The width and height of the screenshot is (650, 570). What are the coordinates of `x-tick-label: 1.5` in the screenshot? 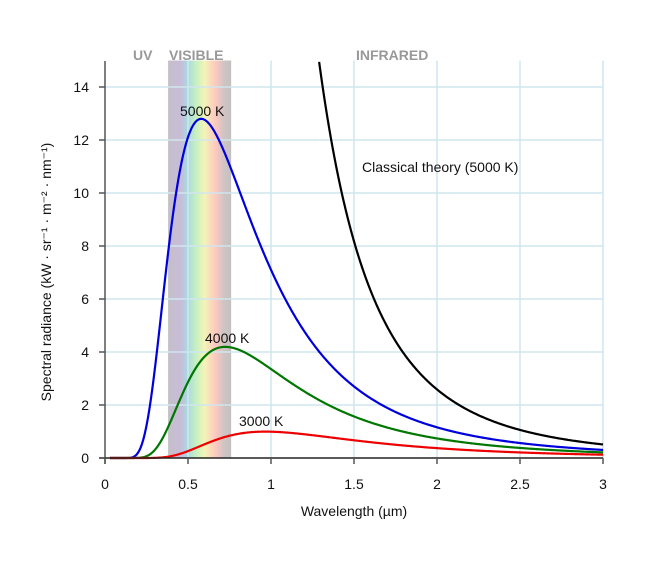 It's located at (354, 484).